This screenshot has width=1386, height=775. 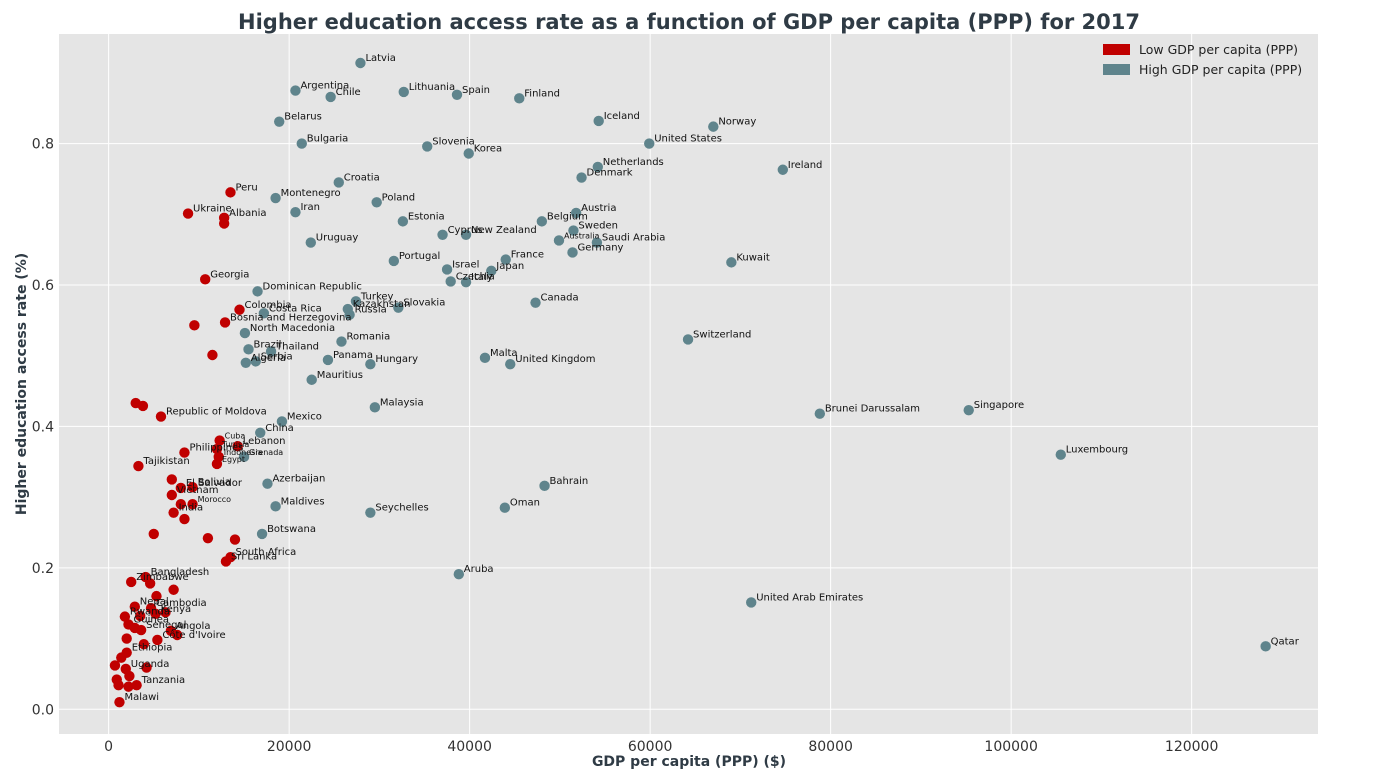 I want to click on point-label: Netherlands, so click(x=633, y=162).